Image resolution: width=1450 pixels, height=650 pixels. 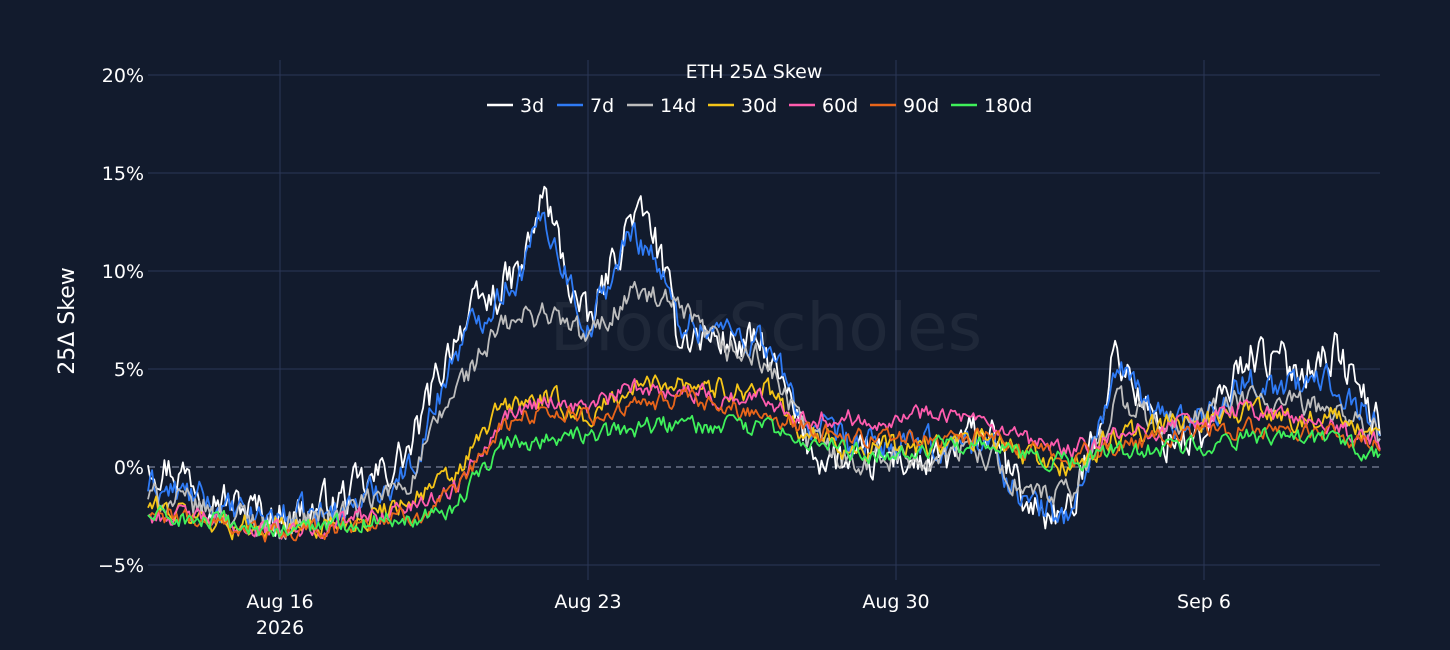 I want to click on legend-item-30d: 30d, so click(x=742, y=106).